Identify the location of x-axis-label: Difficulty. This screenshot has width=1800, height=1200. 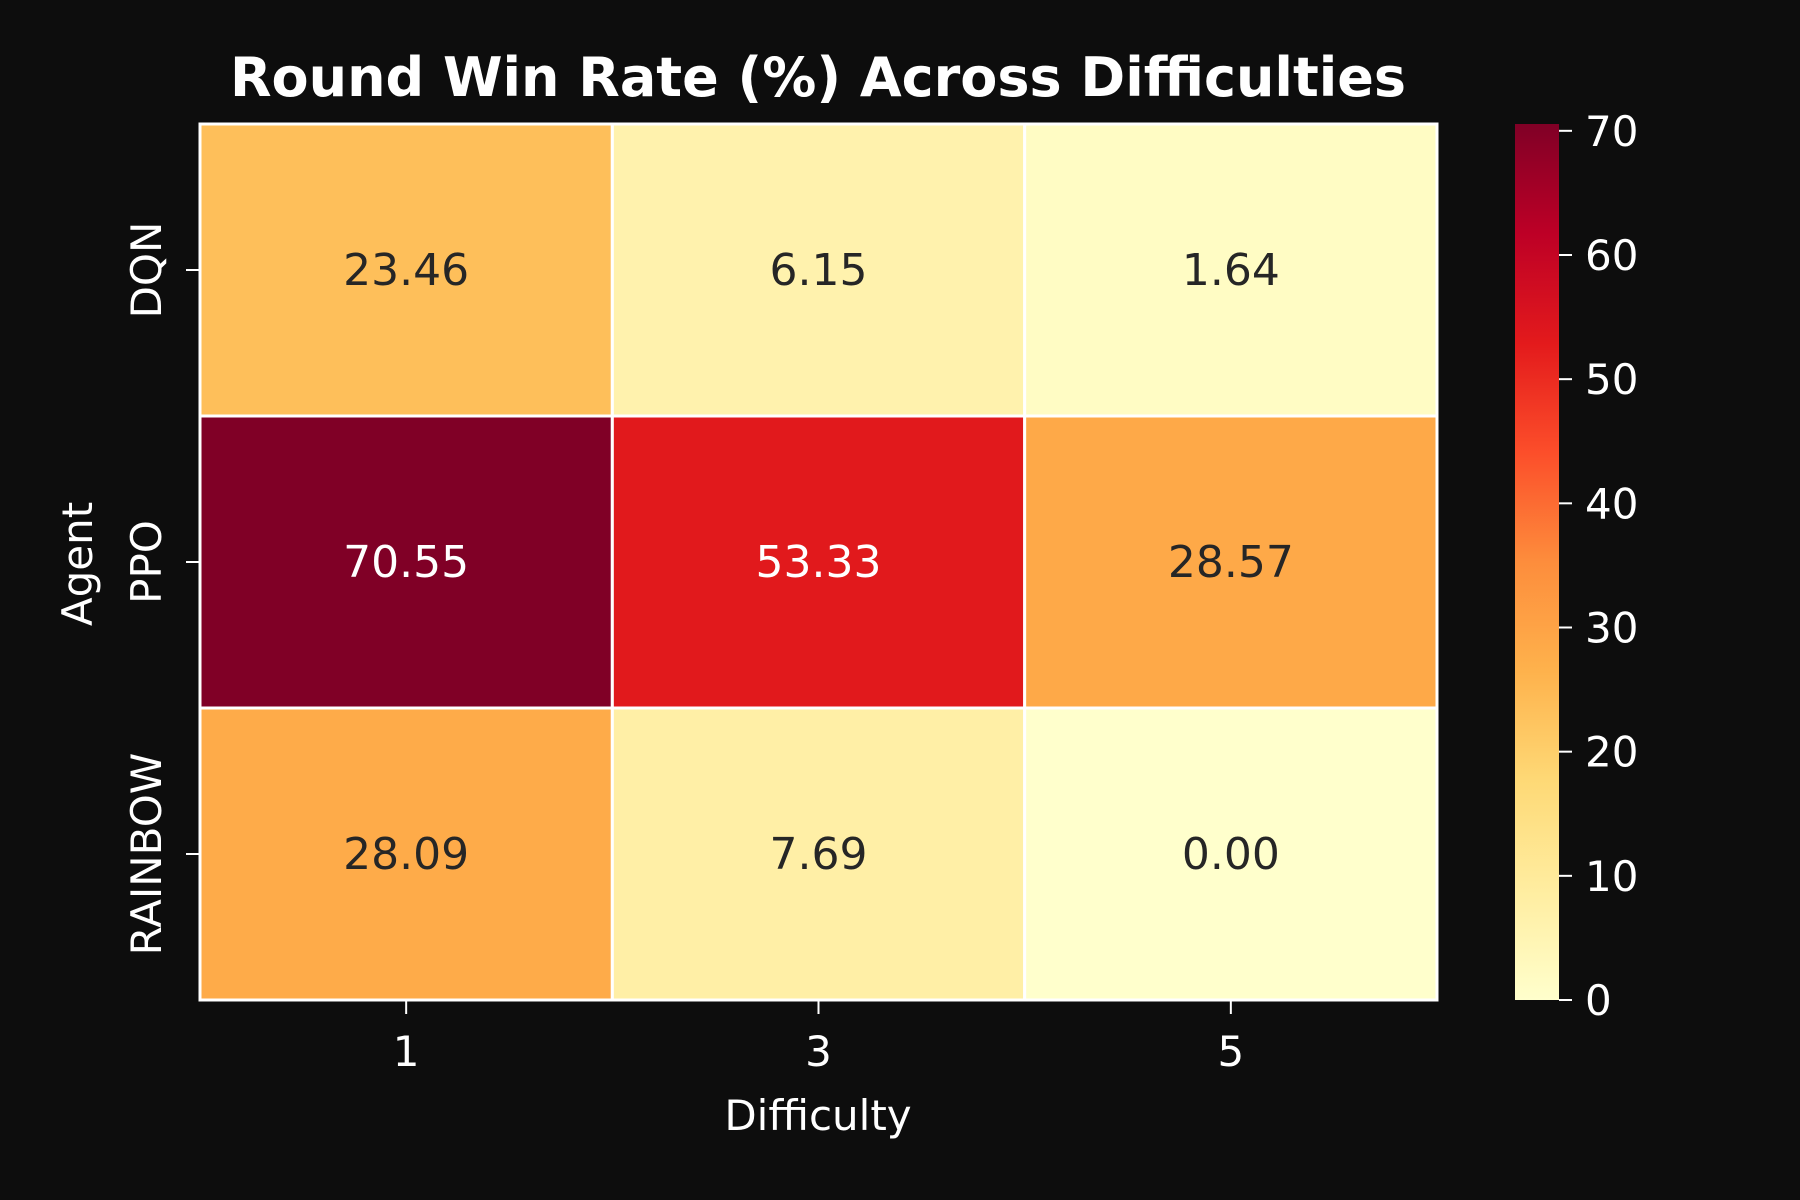
(817, 1115).